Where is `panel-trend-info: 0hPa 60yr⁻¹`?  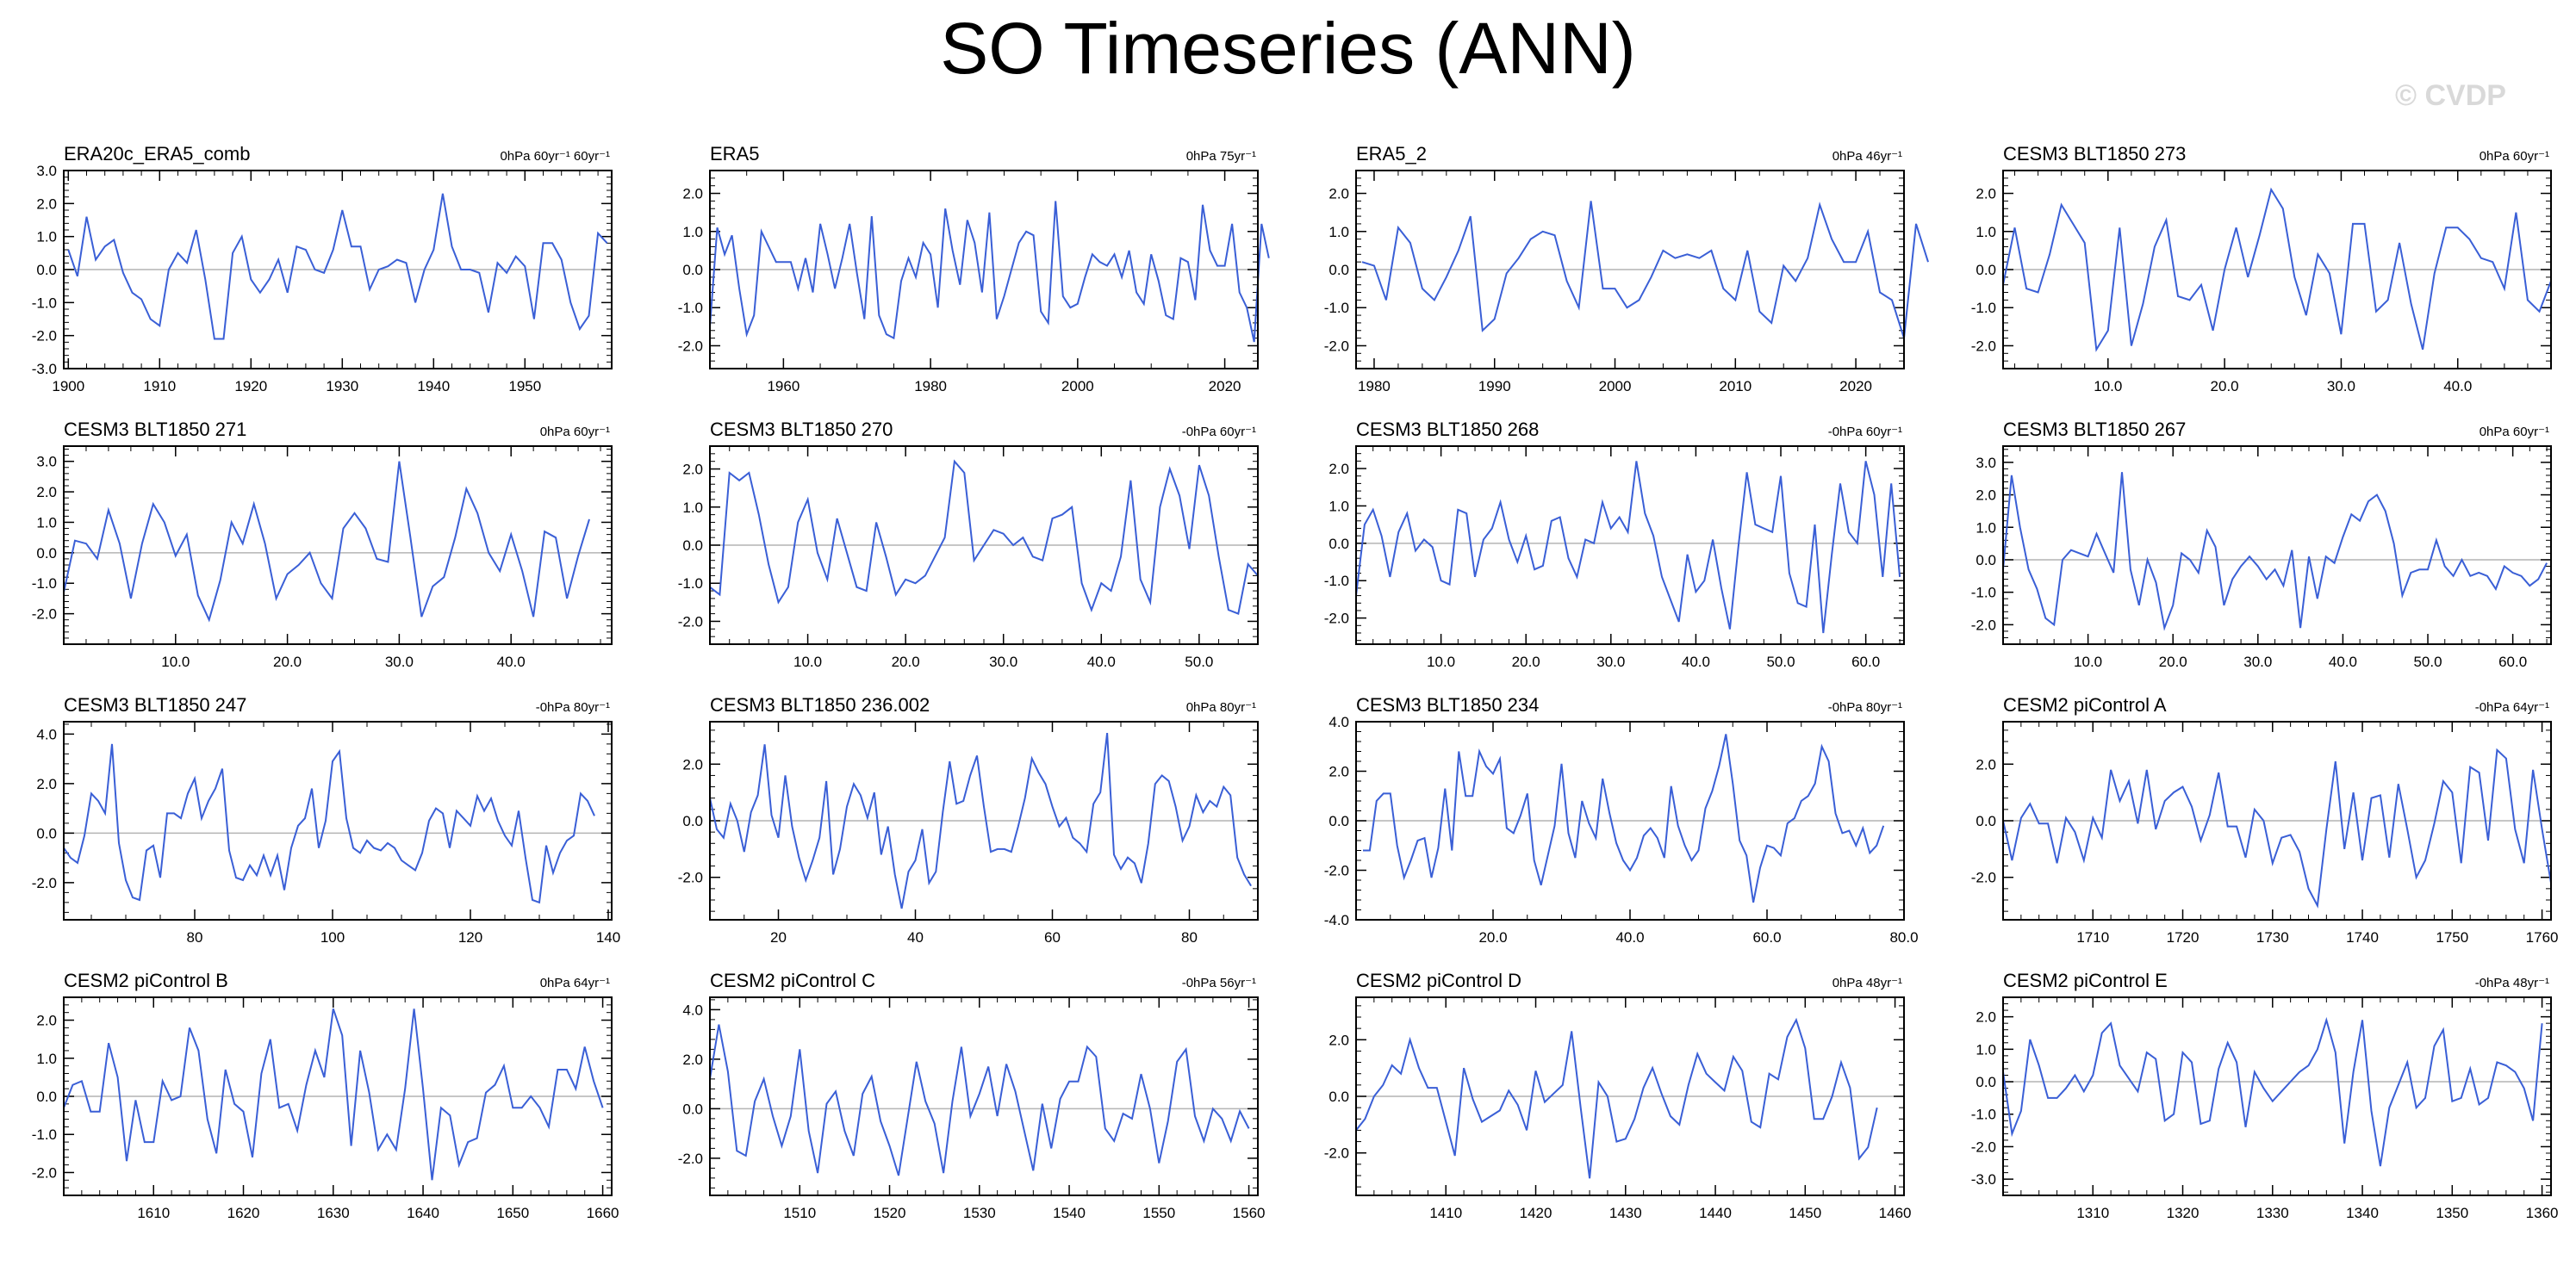
panel-trend-info: 0hPa 60yr⁻¹ is located at coordinates (2515, 432).